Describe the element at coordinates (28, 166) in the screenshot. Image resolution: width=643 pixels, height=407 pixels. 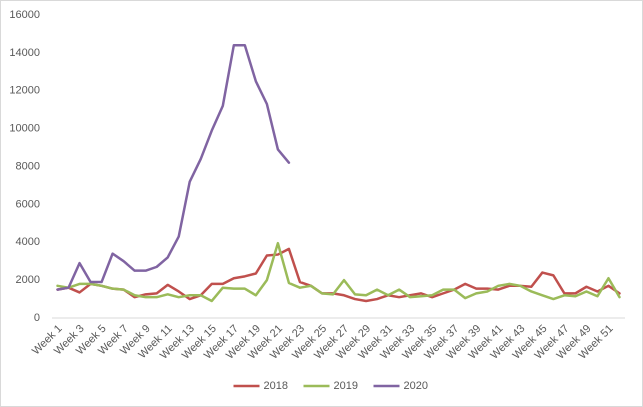
I see `y-tick-label: 8000` at that location.